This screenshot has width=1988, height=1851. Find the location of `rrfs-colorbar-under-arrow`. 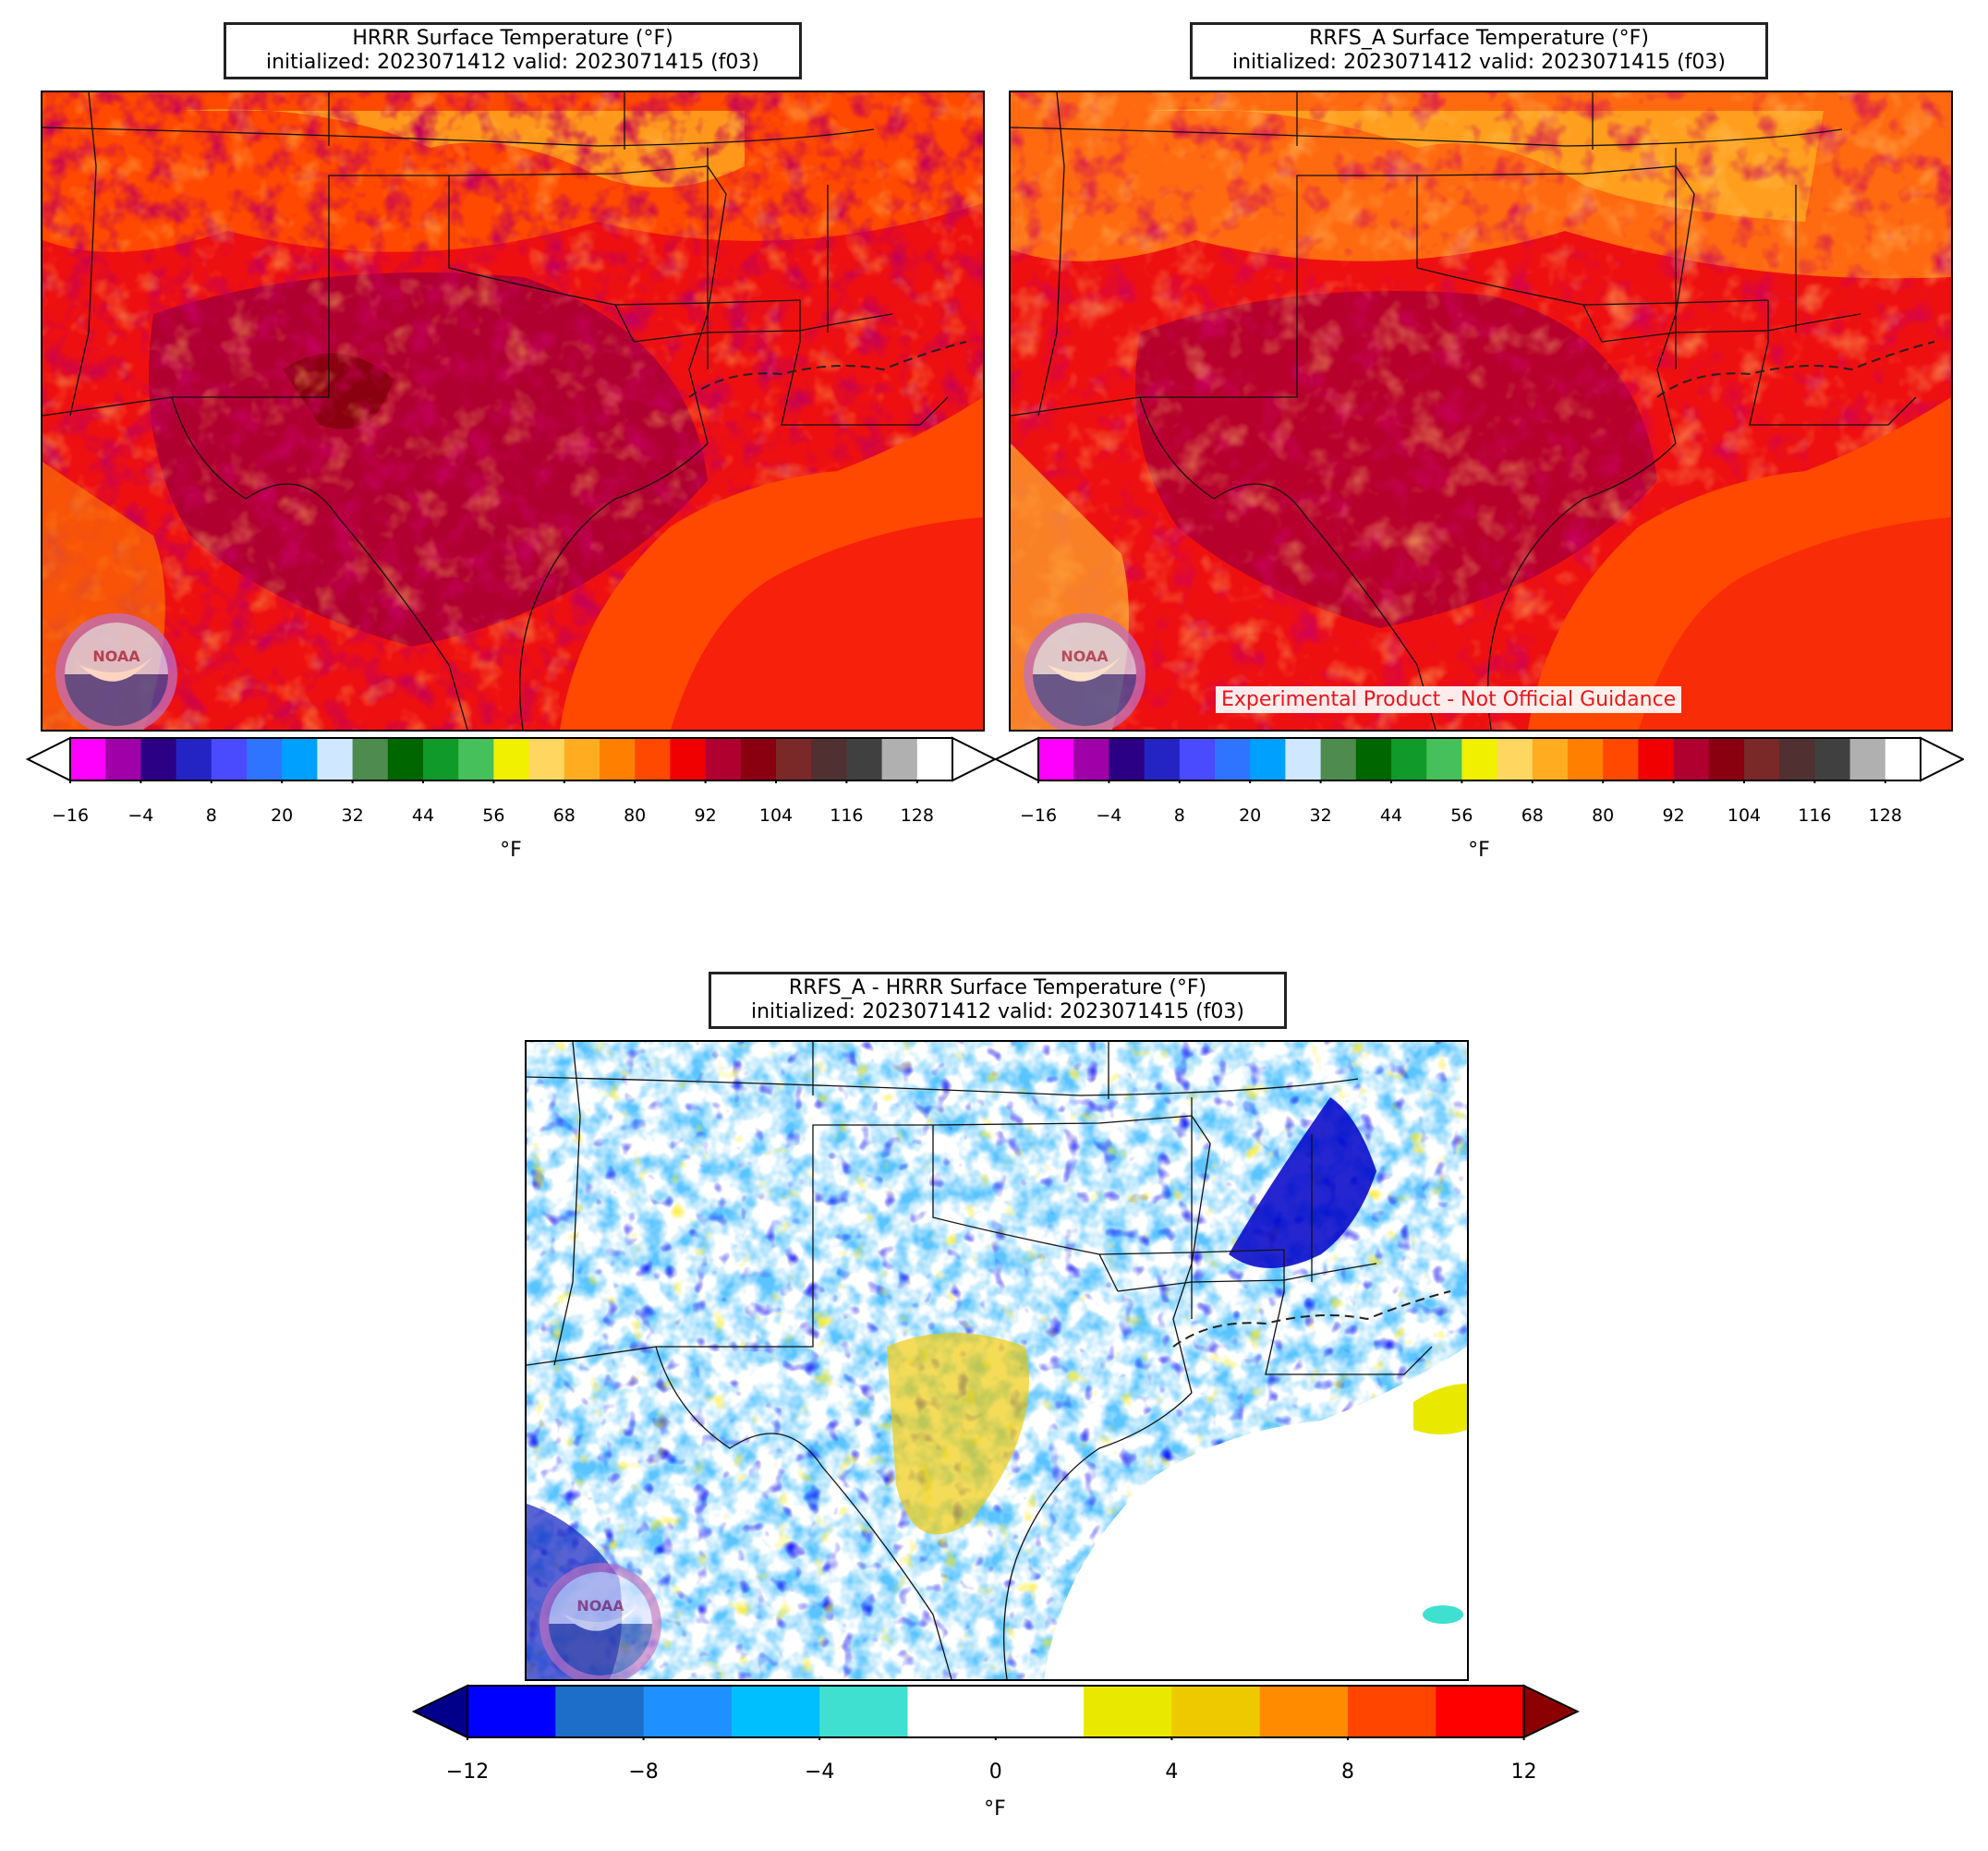

rrfs-colorbar-under-arrow is located at coordinates (1016, 759).